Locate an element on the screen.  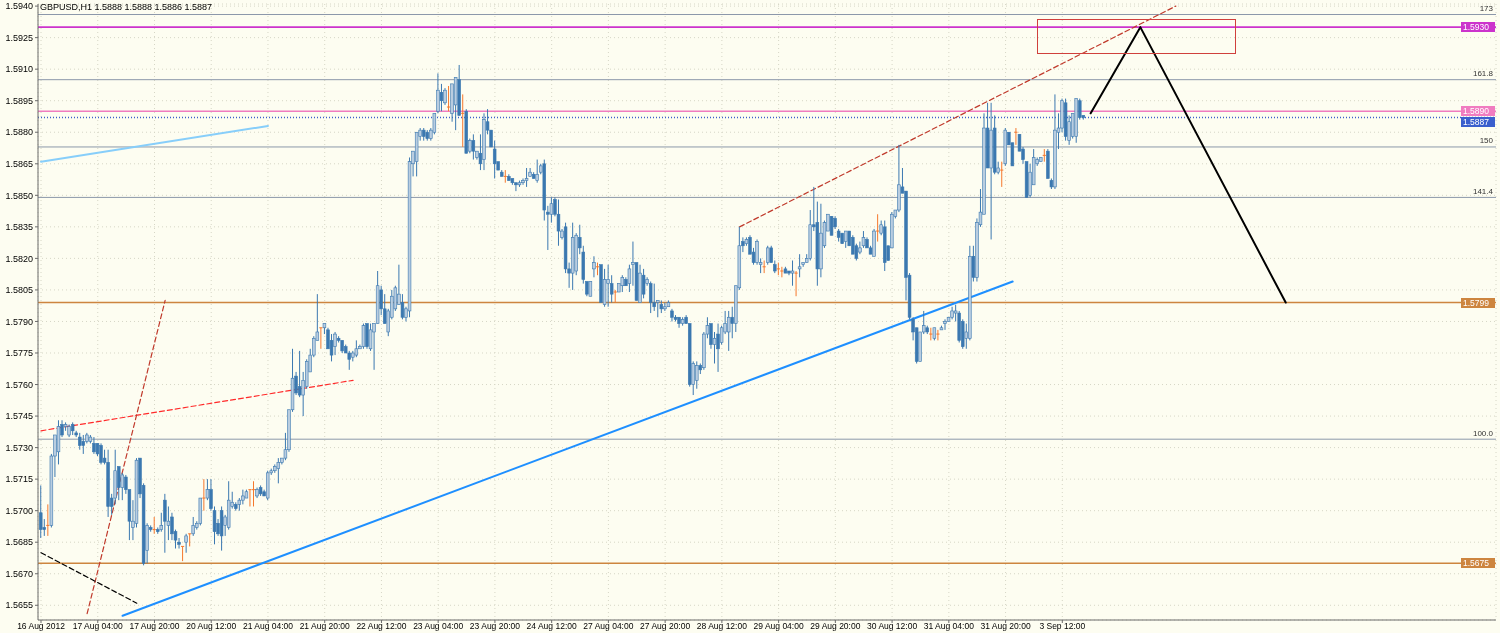
ref-line-label: 1.5799 is located at coordinates (1476, 302).